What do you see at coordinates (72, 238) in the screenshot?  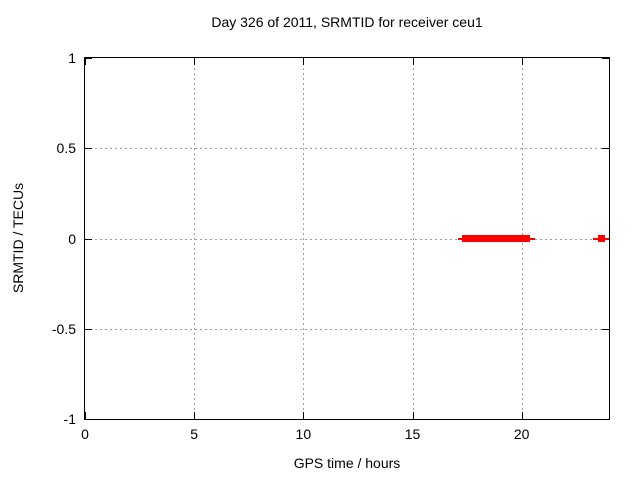 I see `y-tick-label: 0` at bounding box center [72, 238].